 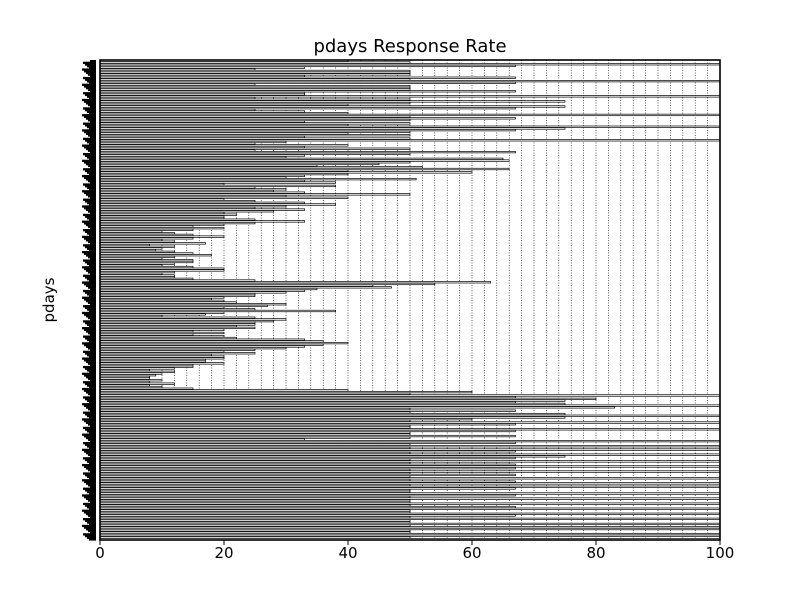 What do you see at coordinates (49, 299) in the screenshot?
I see `y-axis-label: pdays` at bounding box center [49, 299].